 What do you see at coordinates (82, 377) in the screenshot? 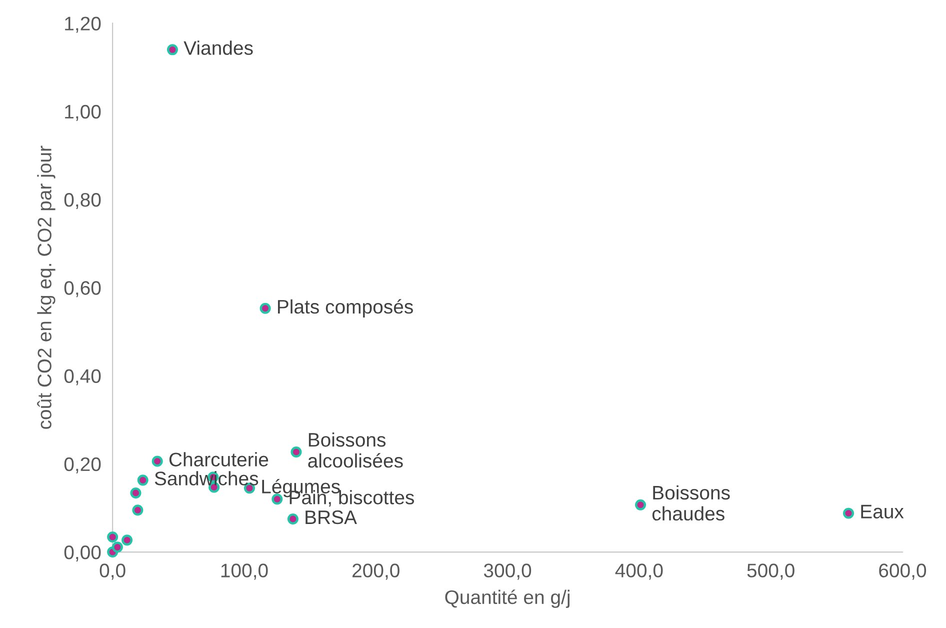
I see `y-tick-label: 0,40` at bounding box center [82, 377].